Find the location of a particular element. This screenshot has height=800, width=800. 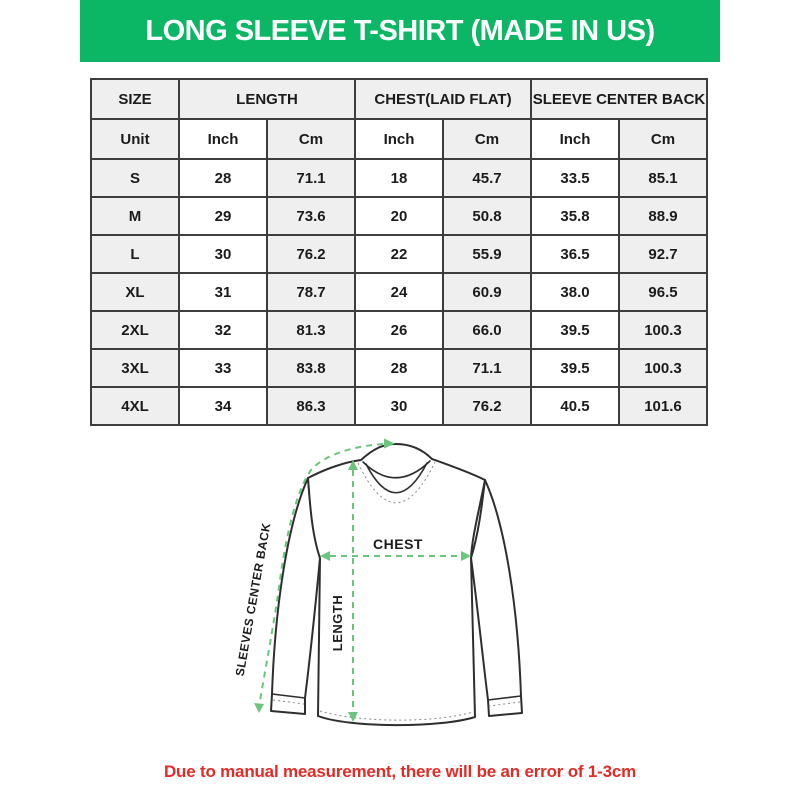

banner: LONG SLEEVE T-SHIRT (MADE IN US) is located at coordinates (400, 31).